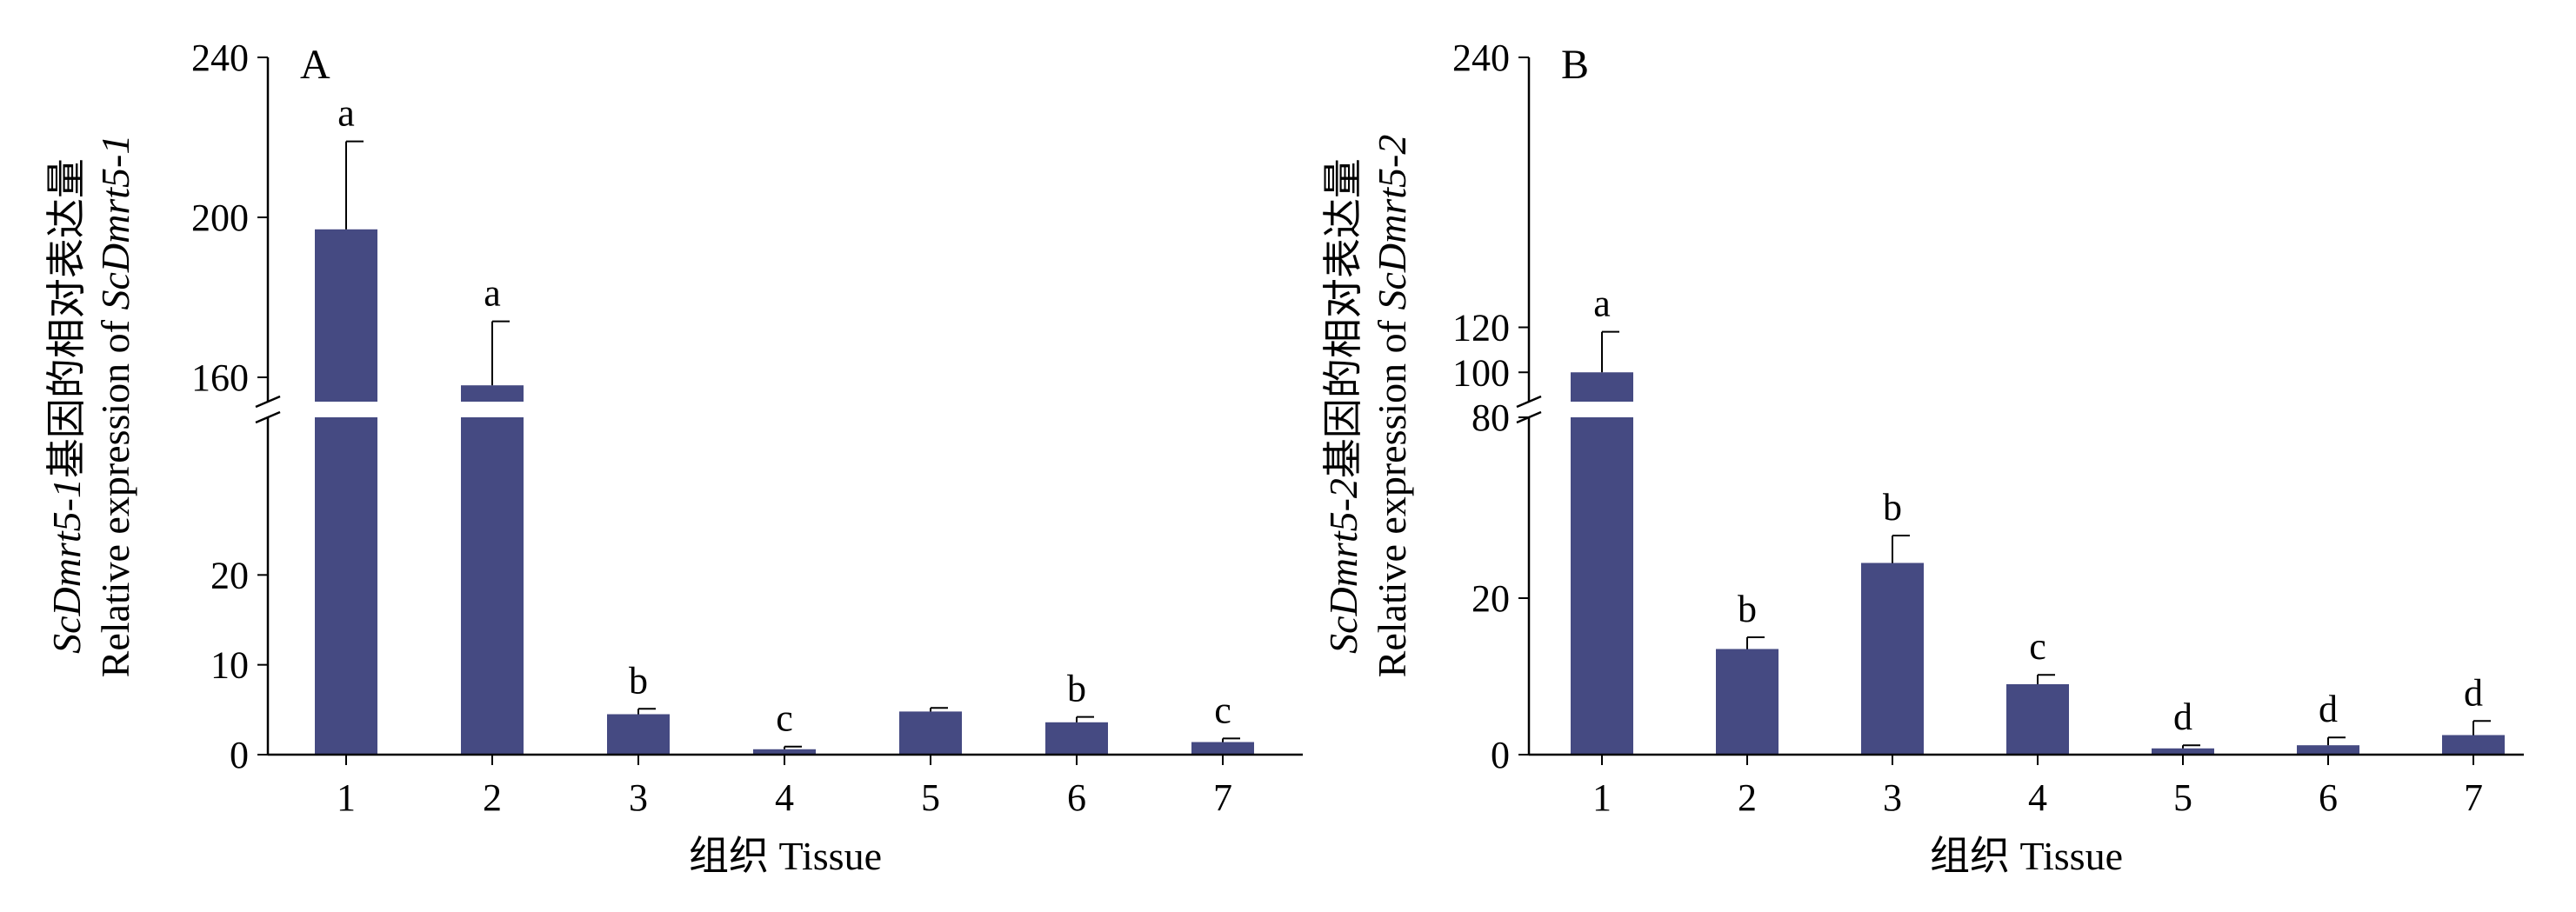 The width and height of the screenshot is (2576, 912). I want to click on y-tick-label: 120, so click(1481, 328).